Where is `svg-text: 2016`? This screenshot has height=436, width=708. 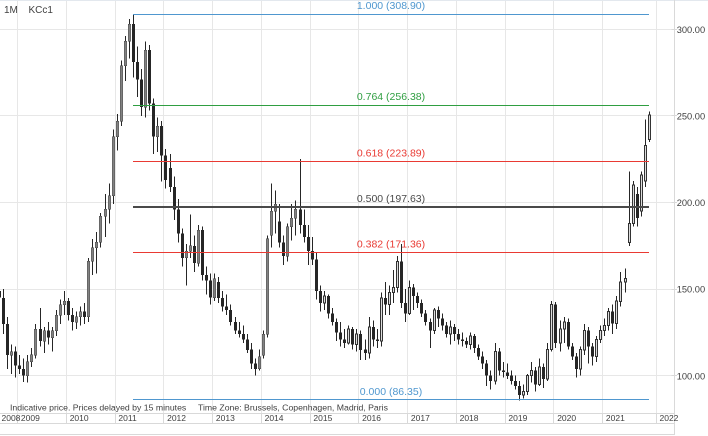 svg-text: 2016 is located at coordinates (371, 418).